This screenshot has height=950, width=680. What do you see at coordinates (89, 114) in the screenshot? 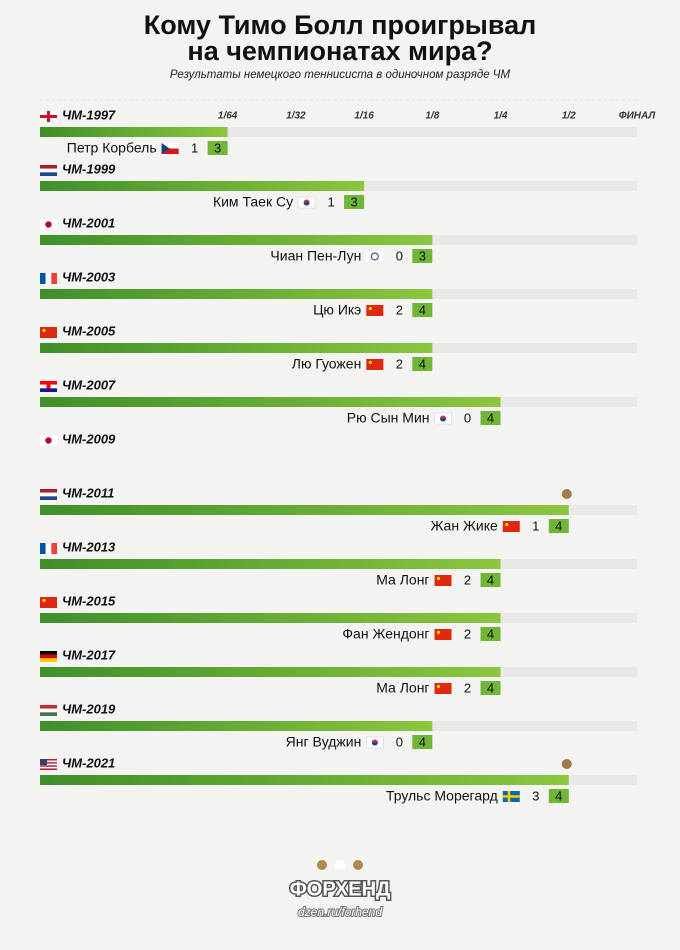
I see `row-label: ЧМ-1997` at bounding box center [89, 114].